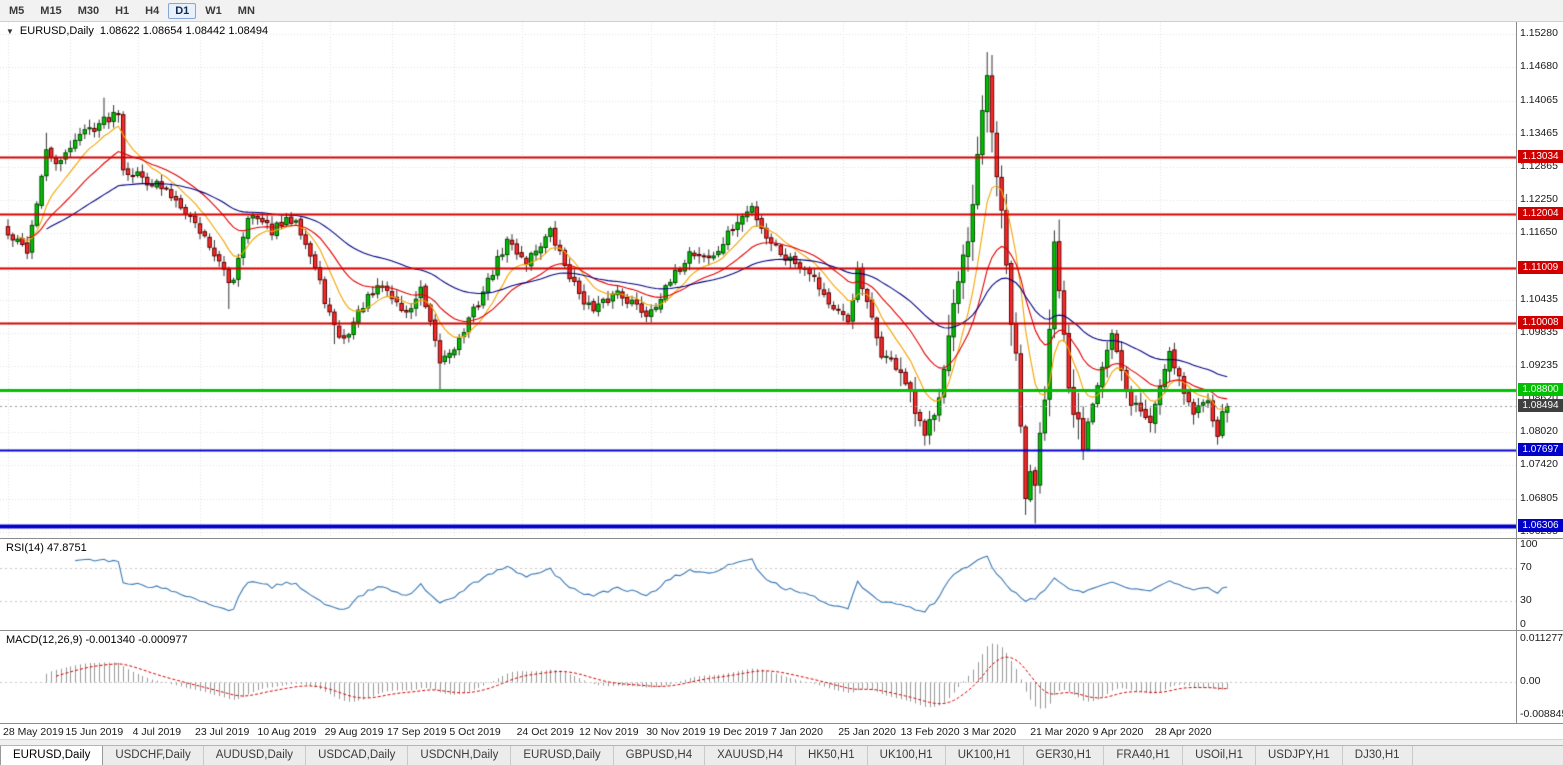  I want to click on date-axis-label: 7 Jan 2020, so click(797, 732).